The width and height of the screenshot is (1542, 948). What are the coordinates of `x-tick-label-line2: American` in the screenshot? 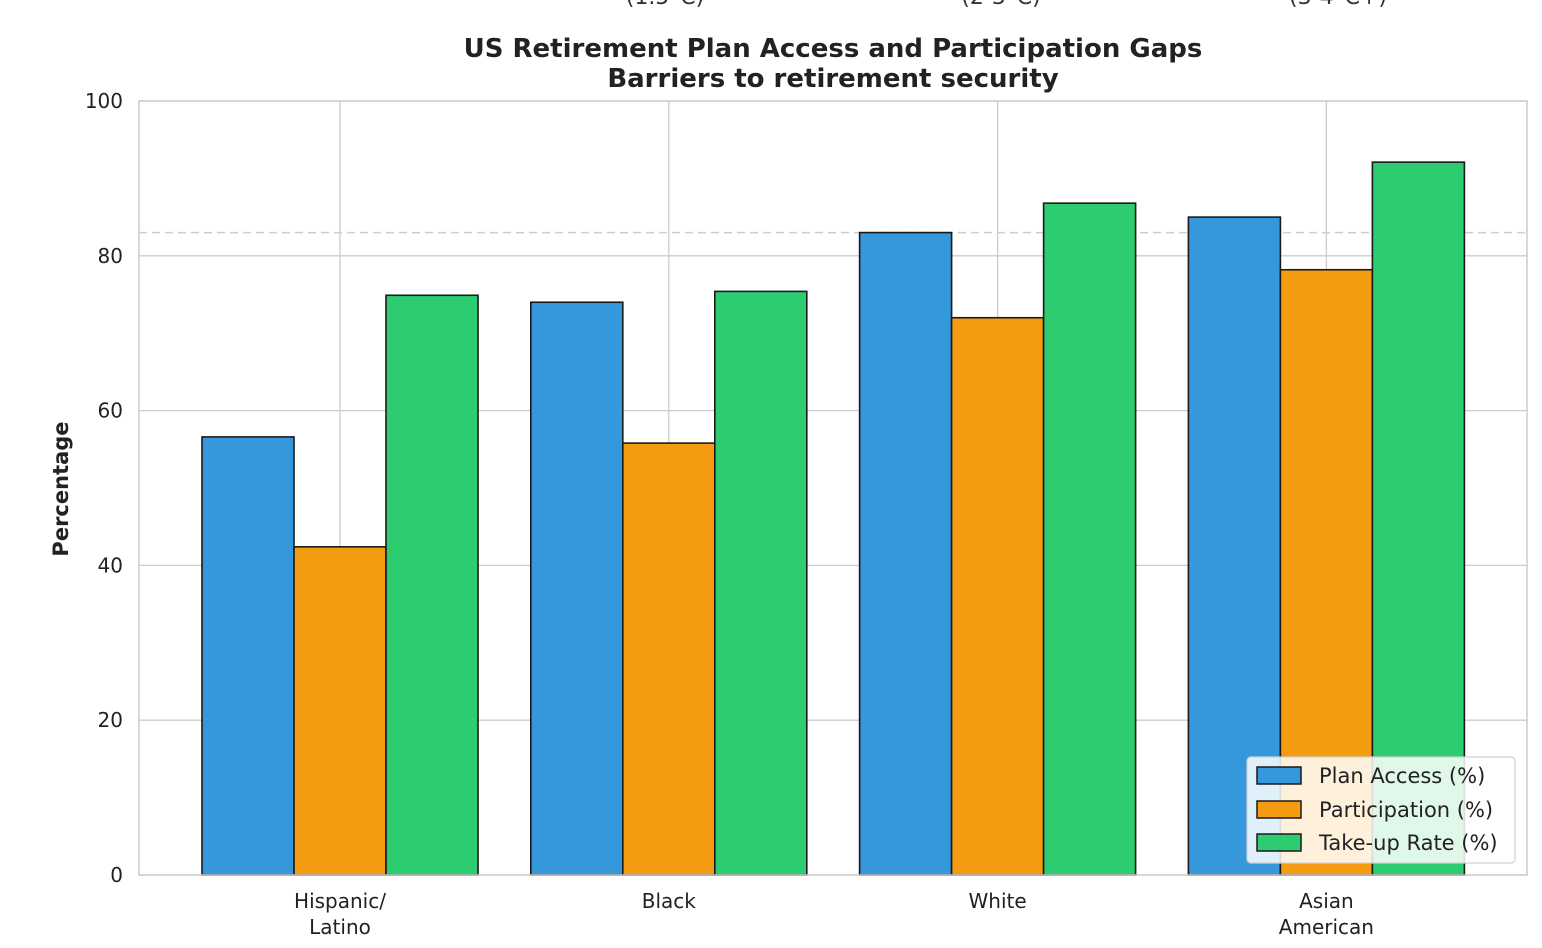 It's located at (1326, 927).